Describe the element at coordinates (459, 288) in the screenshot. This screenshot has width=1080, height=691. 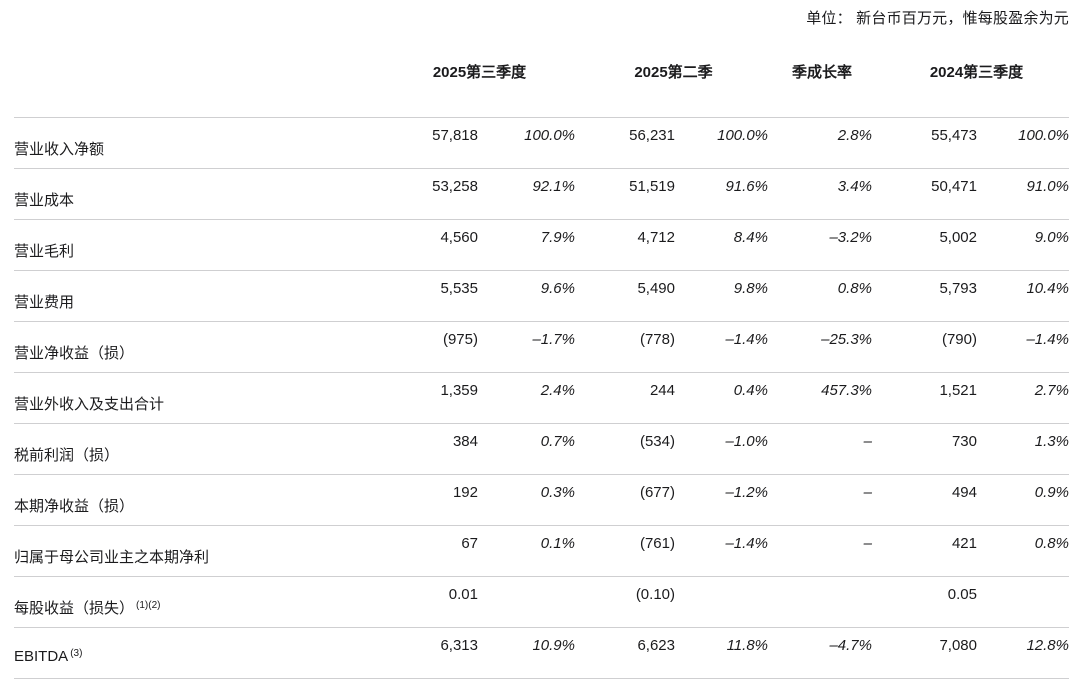
I see `cell-q3-2025-amount: 5,535` at that location.